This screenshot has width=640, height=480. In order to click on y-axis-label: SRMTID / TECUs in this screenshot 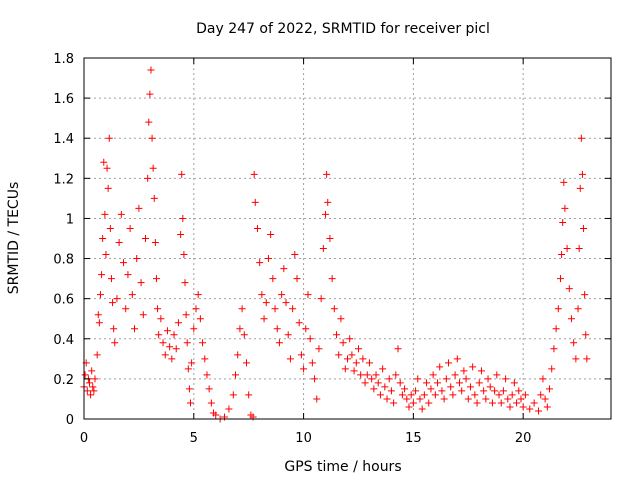, I will do `click(14, 238)`.